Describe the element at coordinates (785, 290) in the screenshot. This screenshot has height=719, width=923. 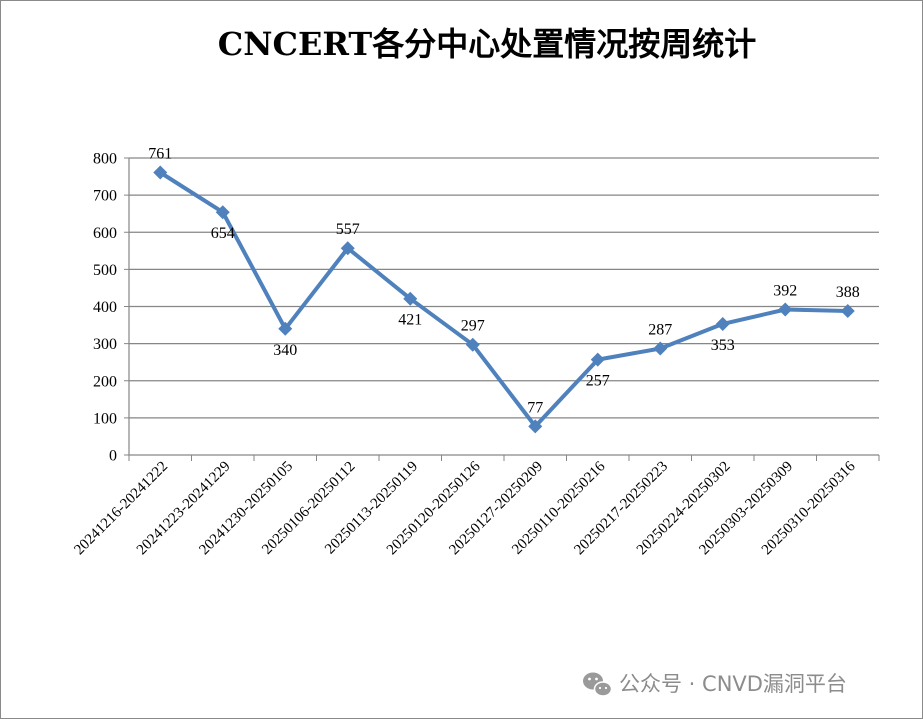
I see `data-label: 392` at that location.